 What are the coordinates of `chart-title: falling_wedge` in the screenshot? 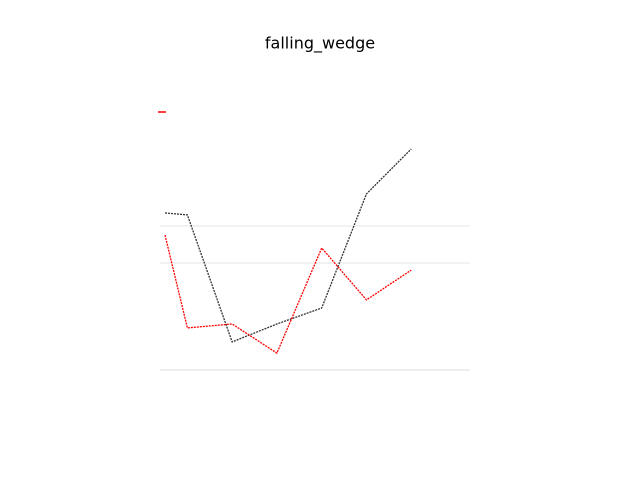 It's located at (320, 44).